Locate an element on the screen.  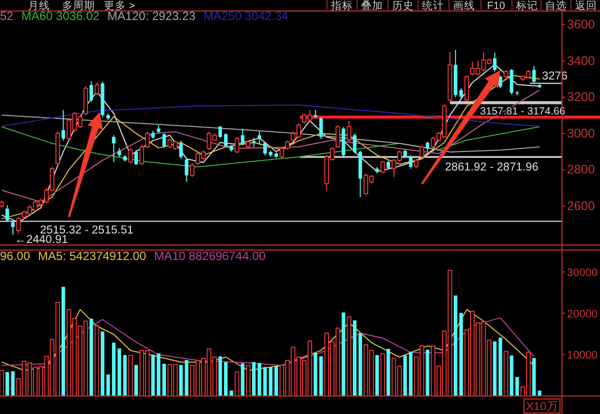
text: MA250 3042.34 is located at coordinates (246, 16).